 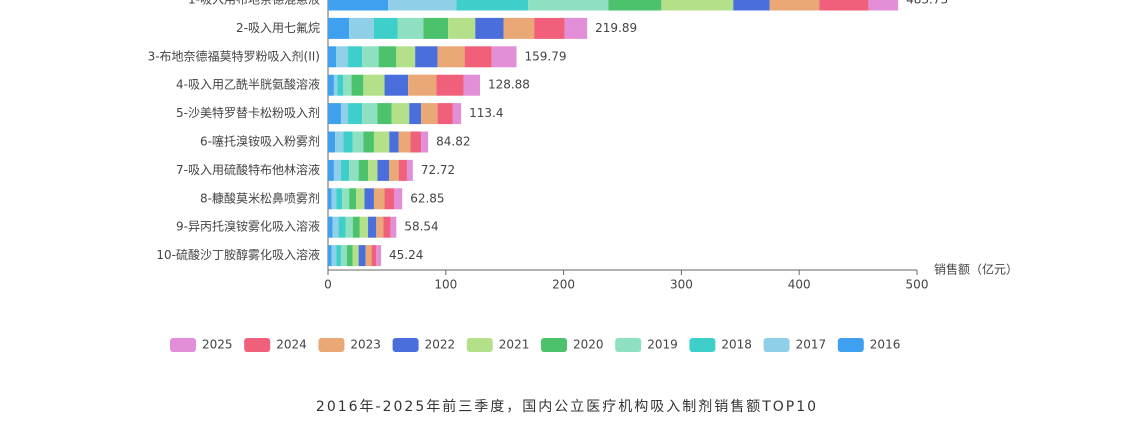 What do you see at coordinates (248, 112) in the screenshot?
I see `category-label: 5-沙美特罗替卡松粉吸入剂` at bounding box center [248, 112].